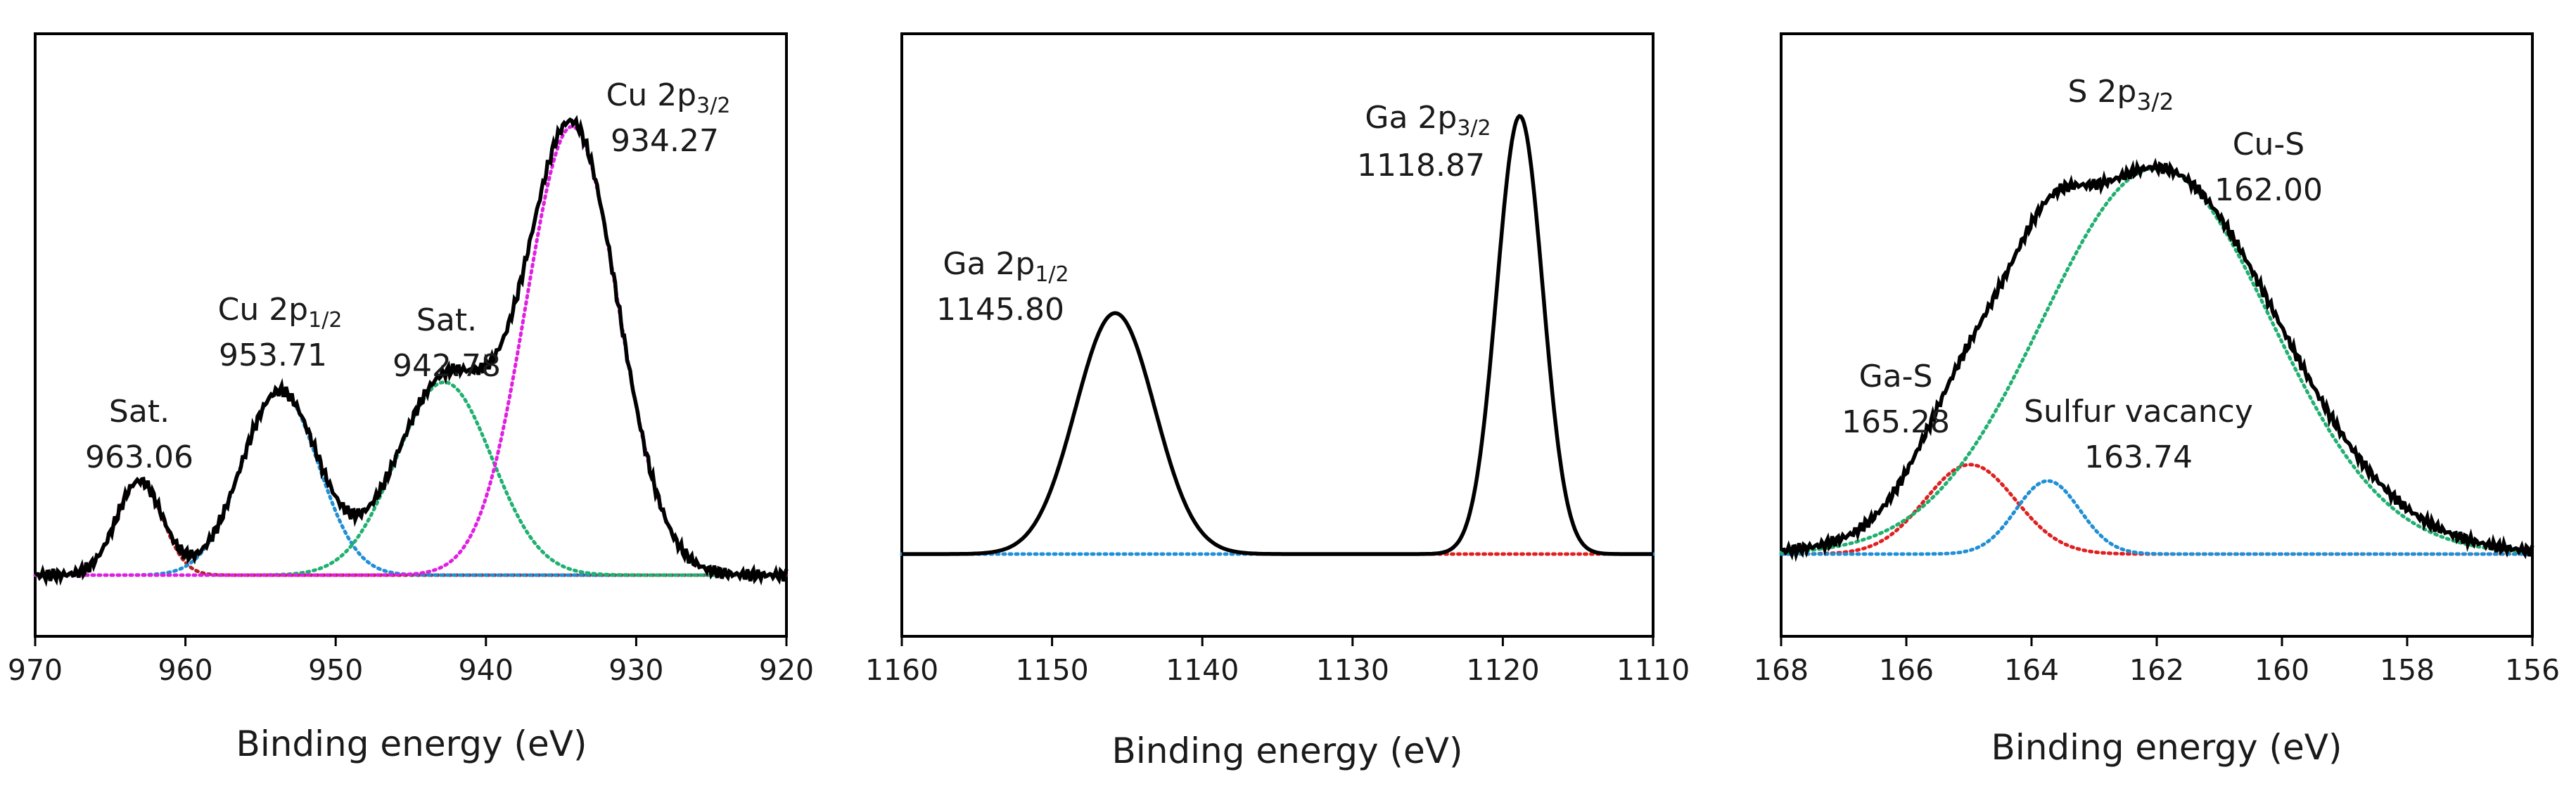  I want to click on label-sat-942: Sat., so click(446, 320).